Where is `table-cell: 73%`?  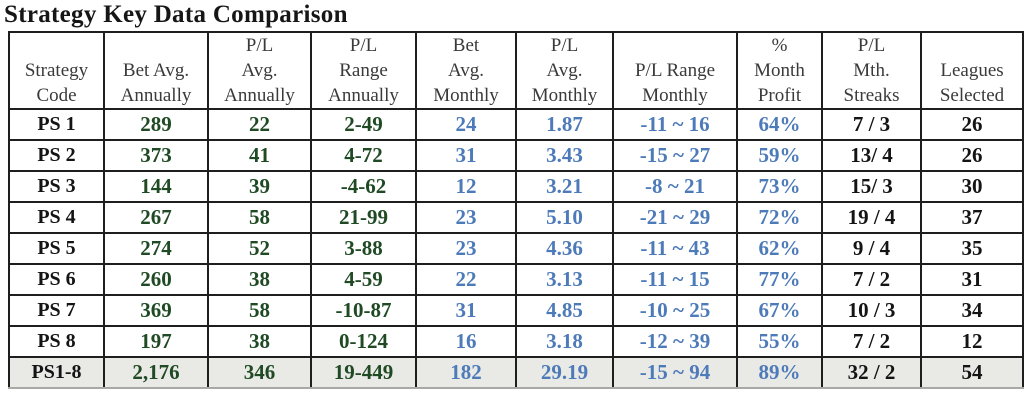
table-cell: 73% is located at coordinates (779, 186).